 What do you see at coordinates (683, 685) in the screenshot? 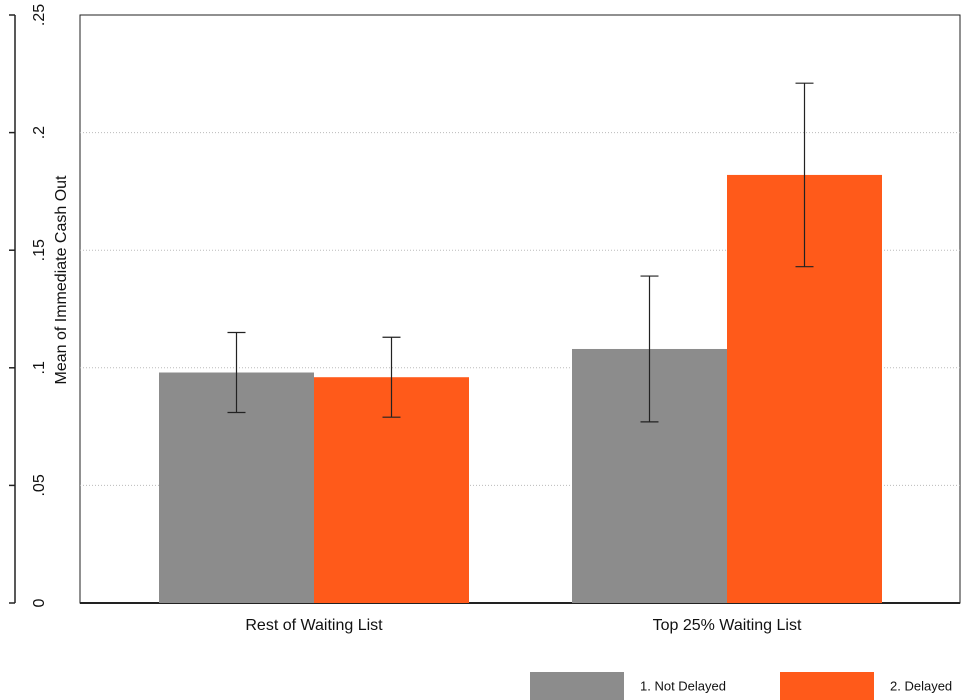
I see `legend-label: 1. Not Delayed` at bounding box center [683, 685].